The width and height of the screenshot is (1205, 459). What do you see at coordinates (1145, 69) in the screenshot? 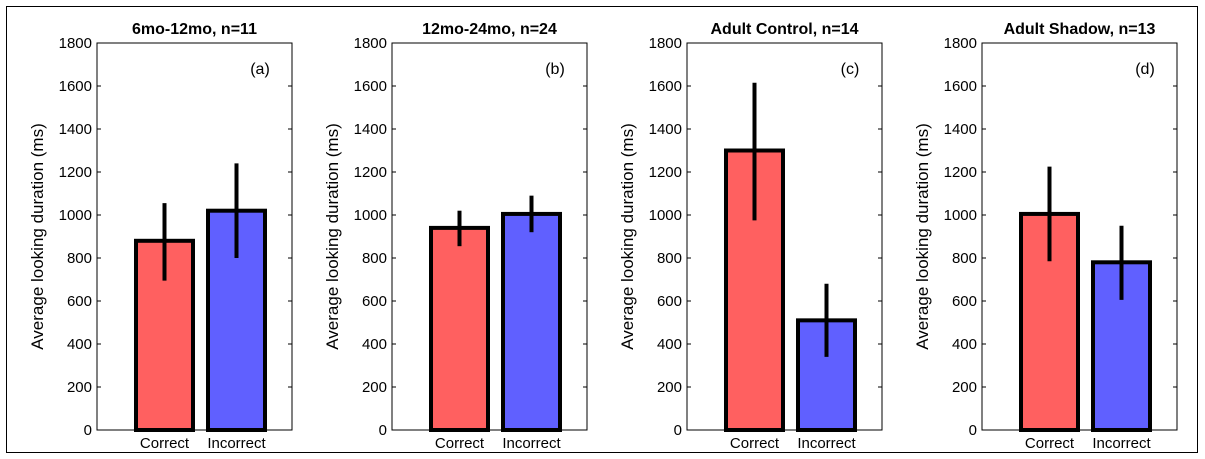
I see `panel-label: (d)` at bounding box center [1145, 69].